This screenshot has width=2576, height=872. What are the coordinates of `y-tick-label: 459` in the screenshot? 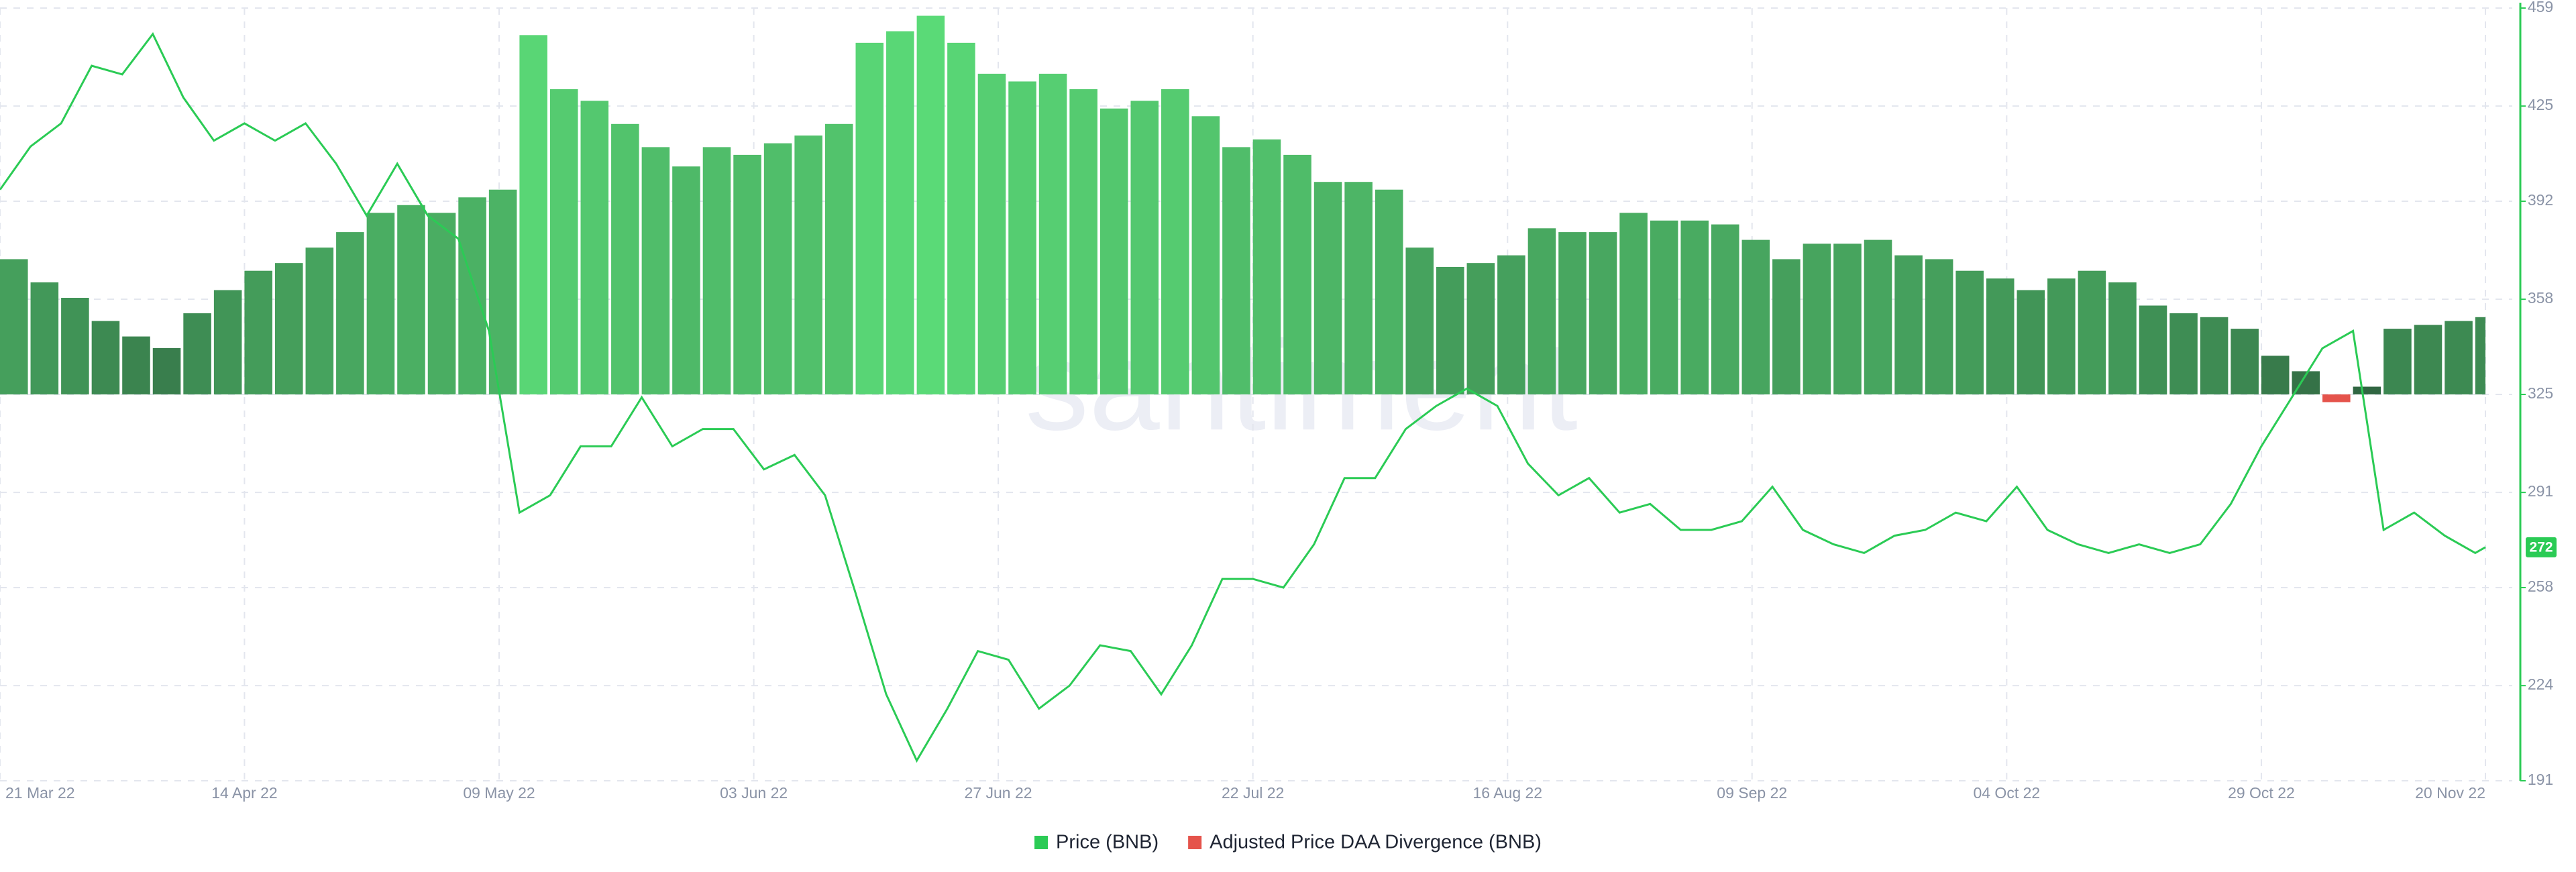 It's located at (2540, 8).